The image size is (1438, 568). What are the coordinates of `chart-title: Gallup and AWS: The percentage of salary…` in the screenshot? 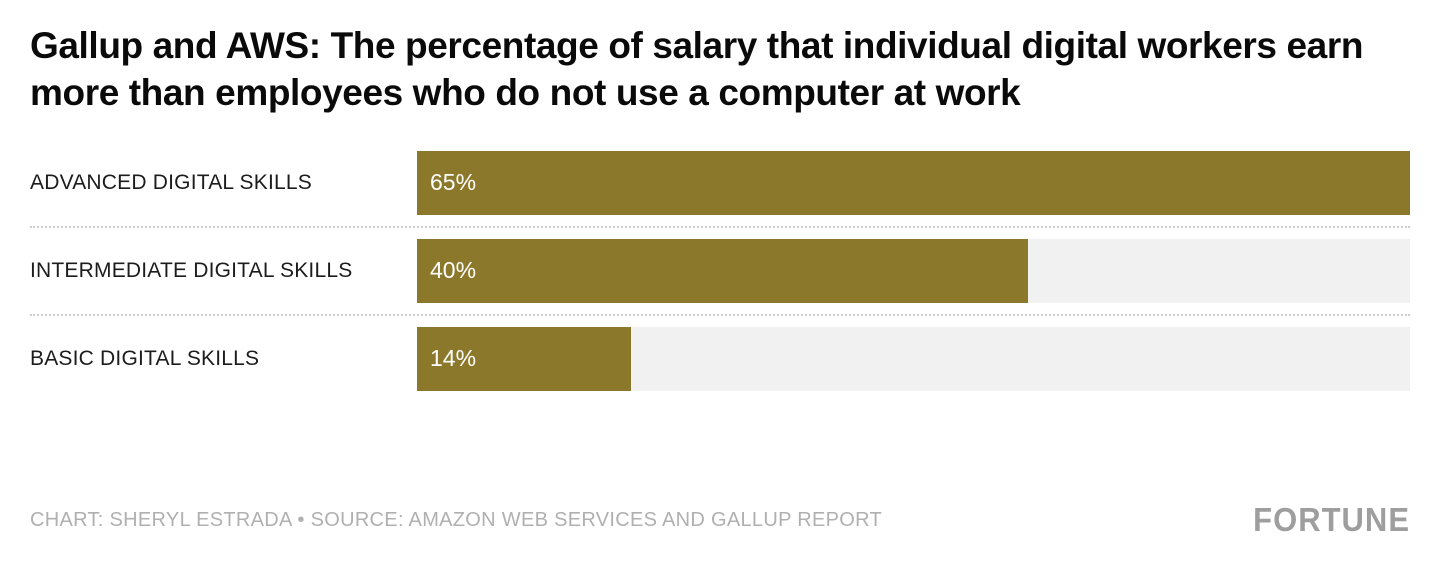 It's located at (697, 69).